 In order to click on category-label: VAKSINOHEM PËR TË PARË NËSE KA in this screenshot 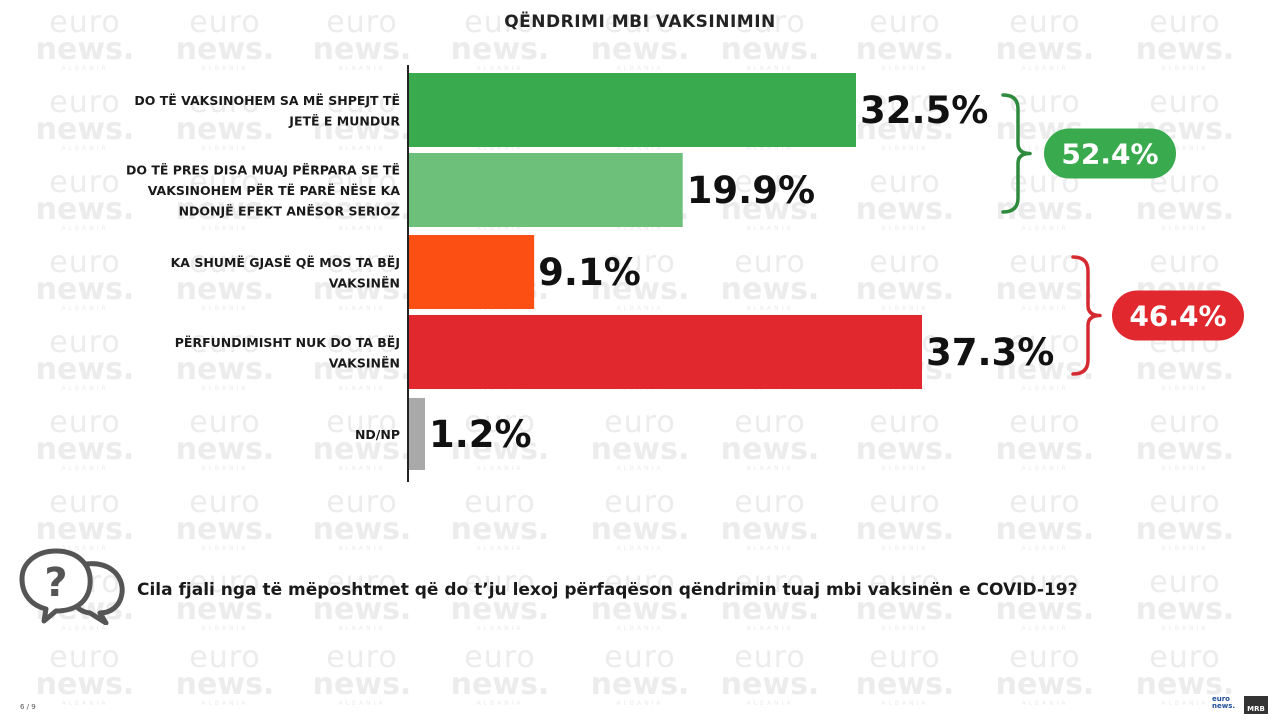, I will do `click(274, 190)`.